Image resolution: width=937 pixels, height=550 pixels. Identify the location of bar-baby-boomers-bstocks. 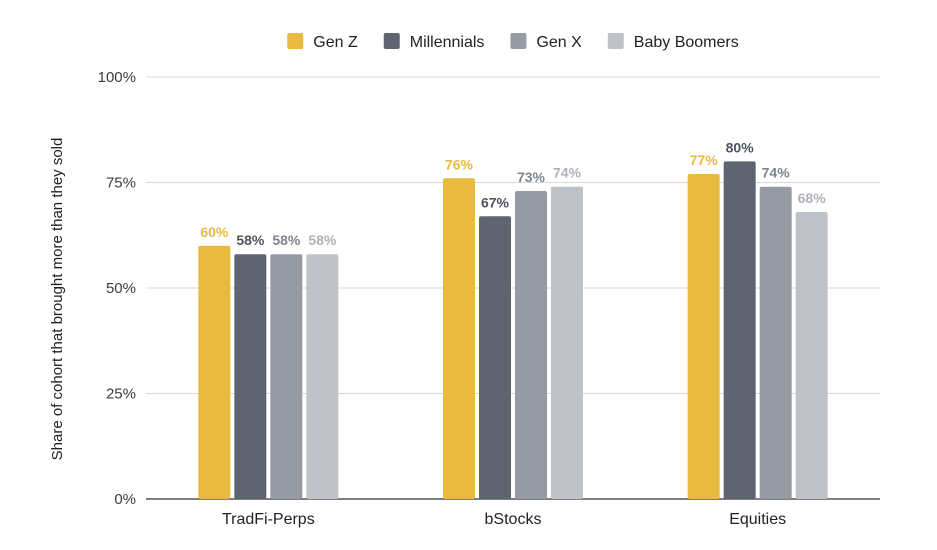
(567, 342).